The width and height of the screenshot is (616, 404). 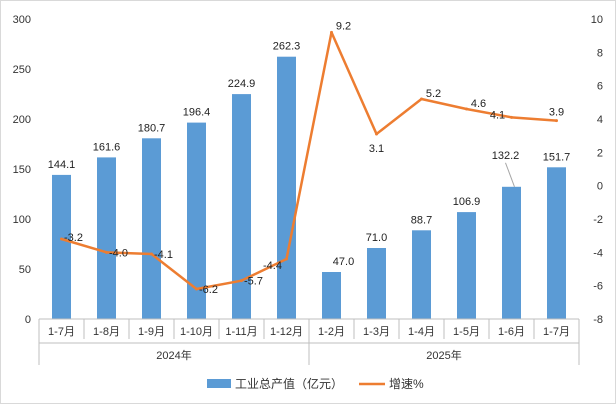 What do you see at coordinates (163, 255) in the screenshot?
I see `line-value-label: -4.1` at bounding box center [163, 255].